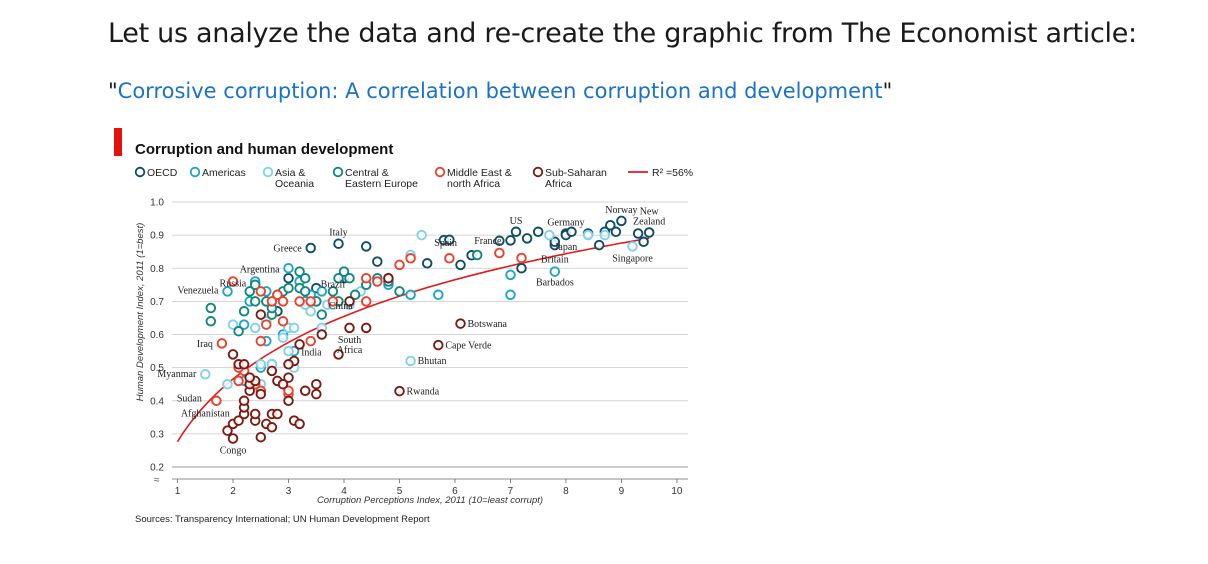  Describe the element at coordinates (468, 346) in the screenshot. I see `country-label: Cape Verde` at that location.